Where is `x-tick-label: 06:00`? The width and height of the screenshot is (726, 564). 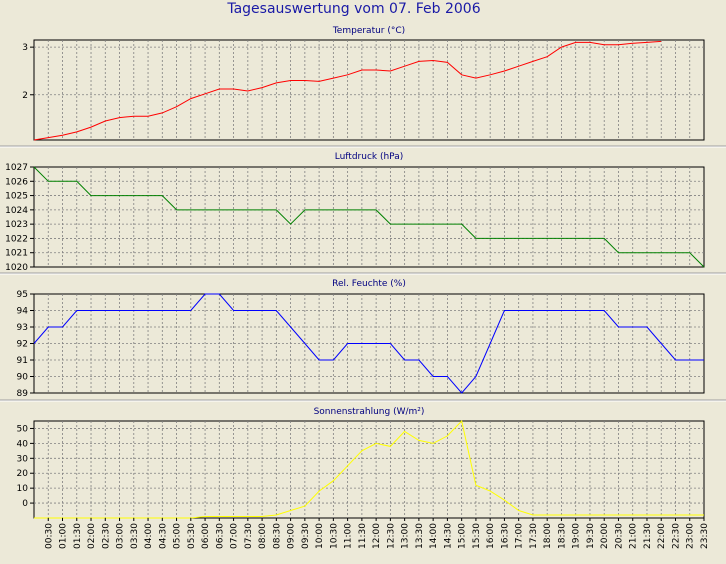
x-tick-label: 06:00 is located at coordinates (206, 536).